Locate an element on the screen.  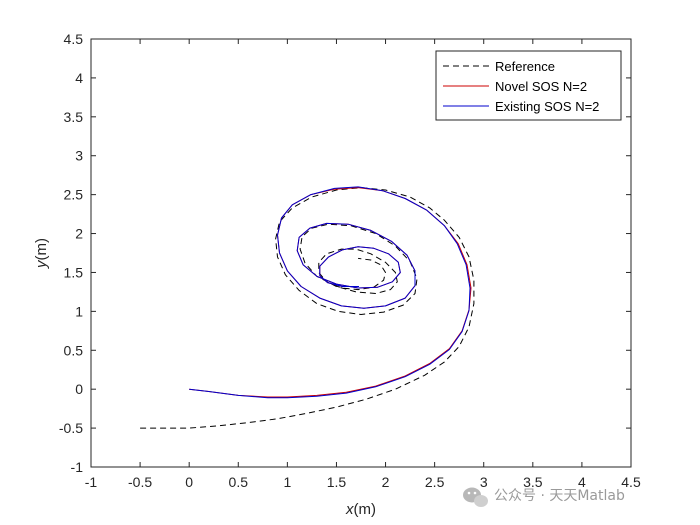
x-tick-label: -1 is located at coordinates (91, 482).